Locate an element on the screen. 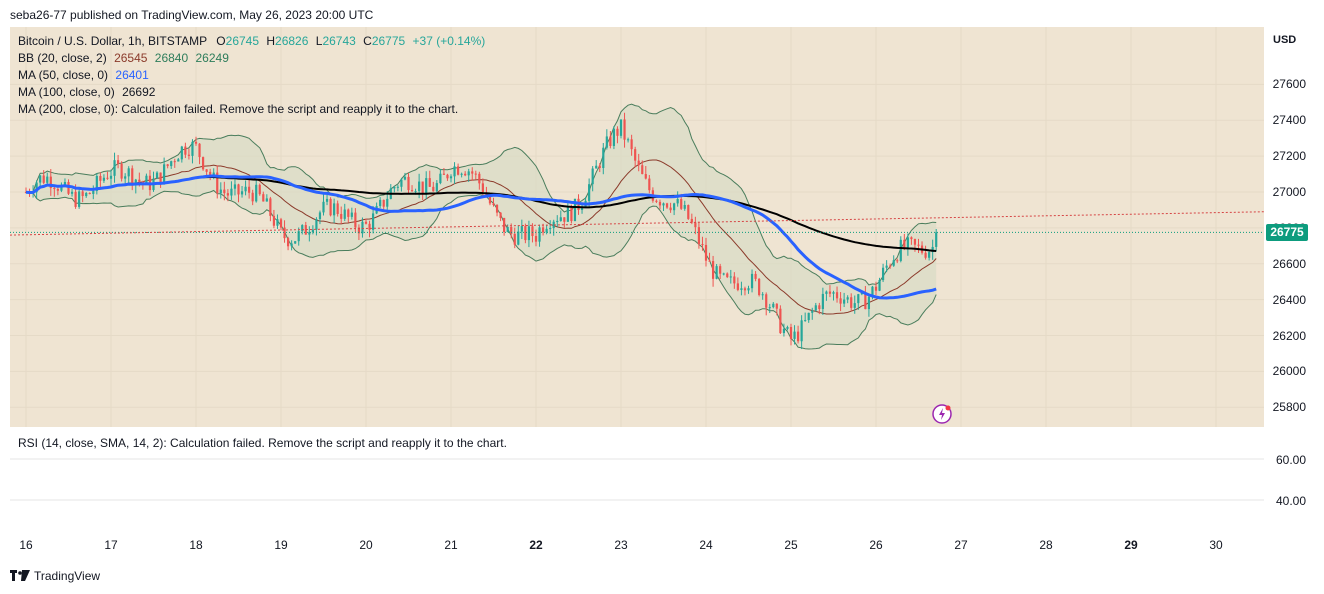 The width and height of the screenshot is (1324, 594). ma50-legend-row: MA (50, close, 0) 26401 is located at coordinates (251, 75).